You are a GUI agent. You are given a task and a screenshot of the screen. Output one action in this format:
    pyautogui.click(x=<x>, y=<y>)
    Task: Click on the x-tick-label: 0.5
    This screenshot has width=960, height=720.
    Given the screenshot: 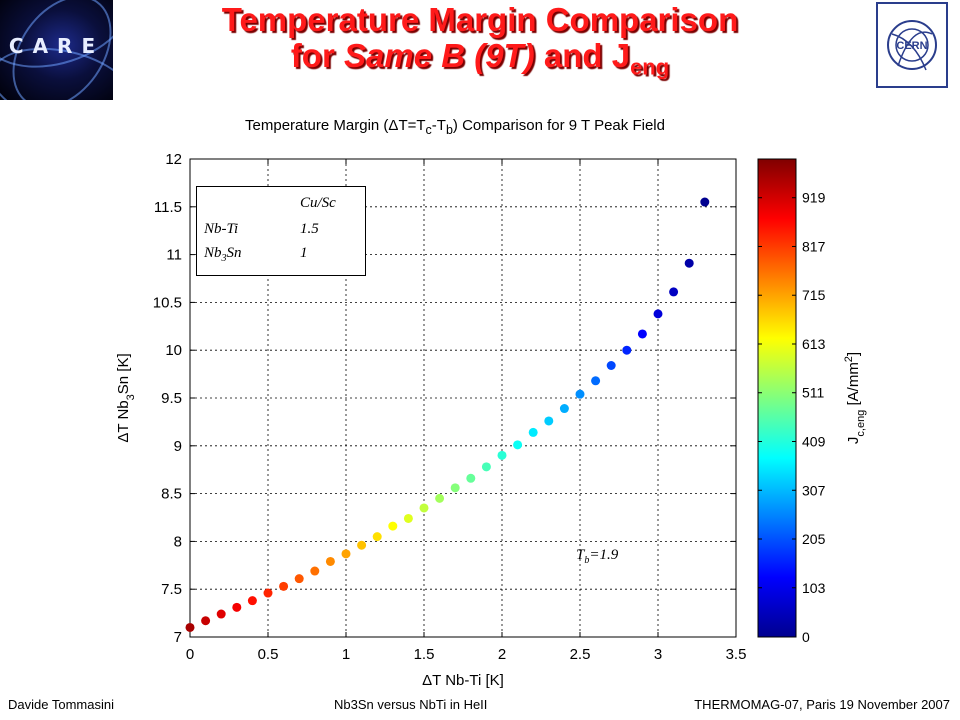 What is the action you would take?
    pyautogui.click(x=268, y=654)
    